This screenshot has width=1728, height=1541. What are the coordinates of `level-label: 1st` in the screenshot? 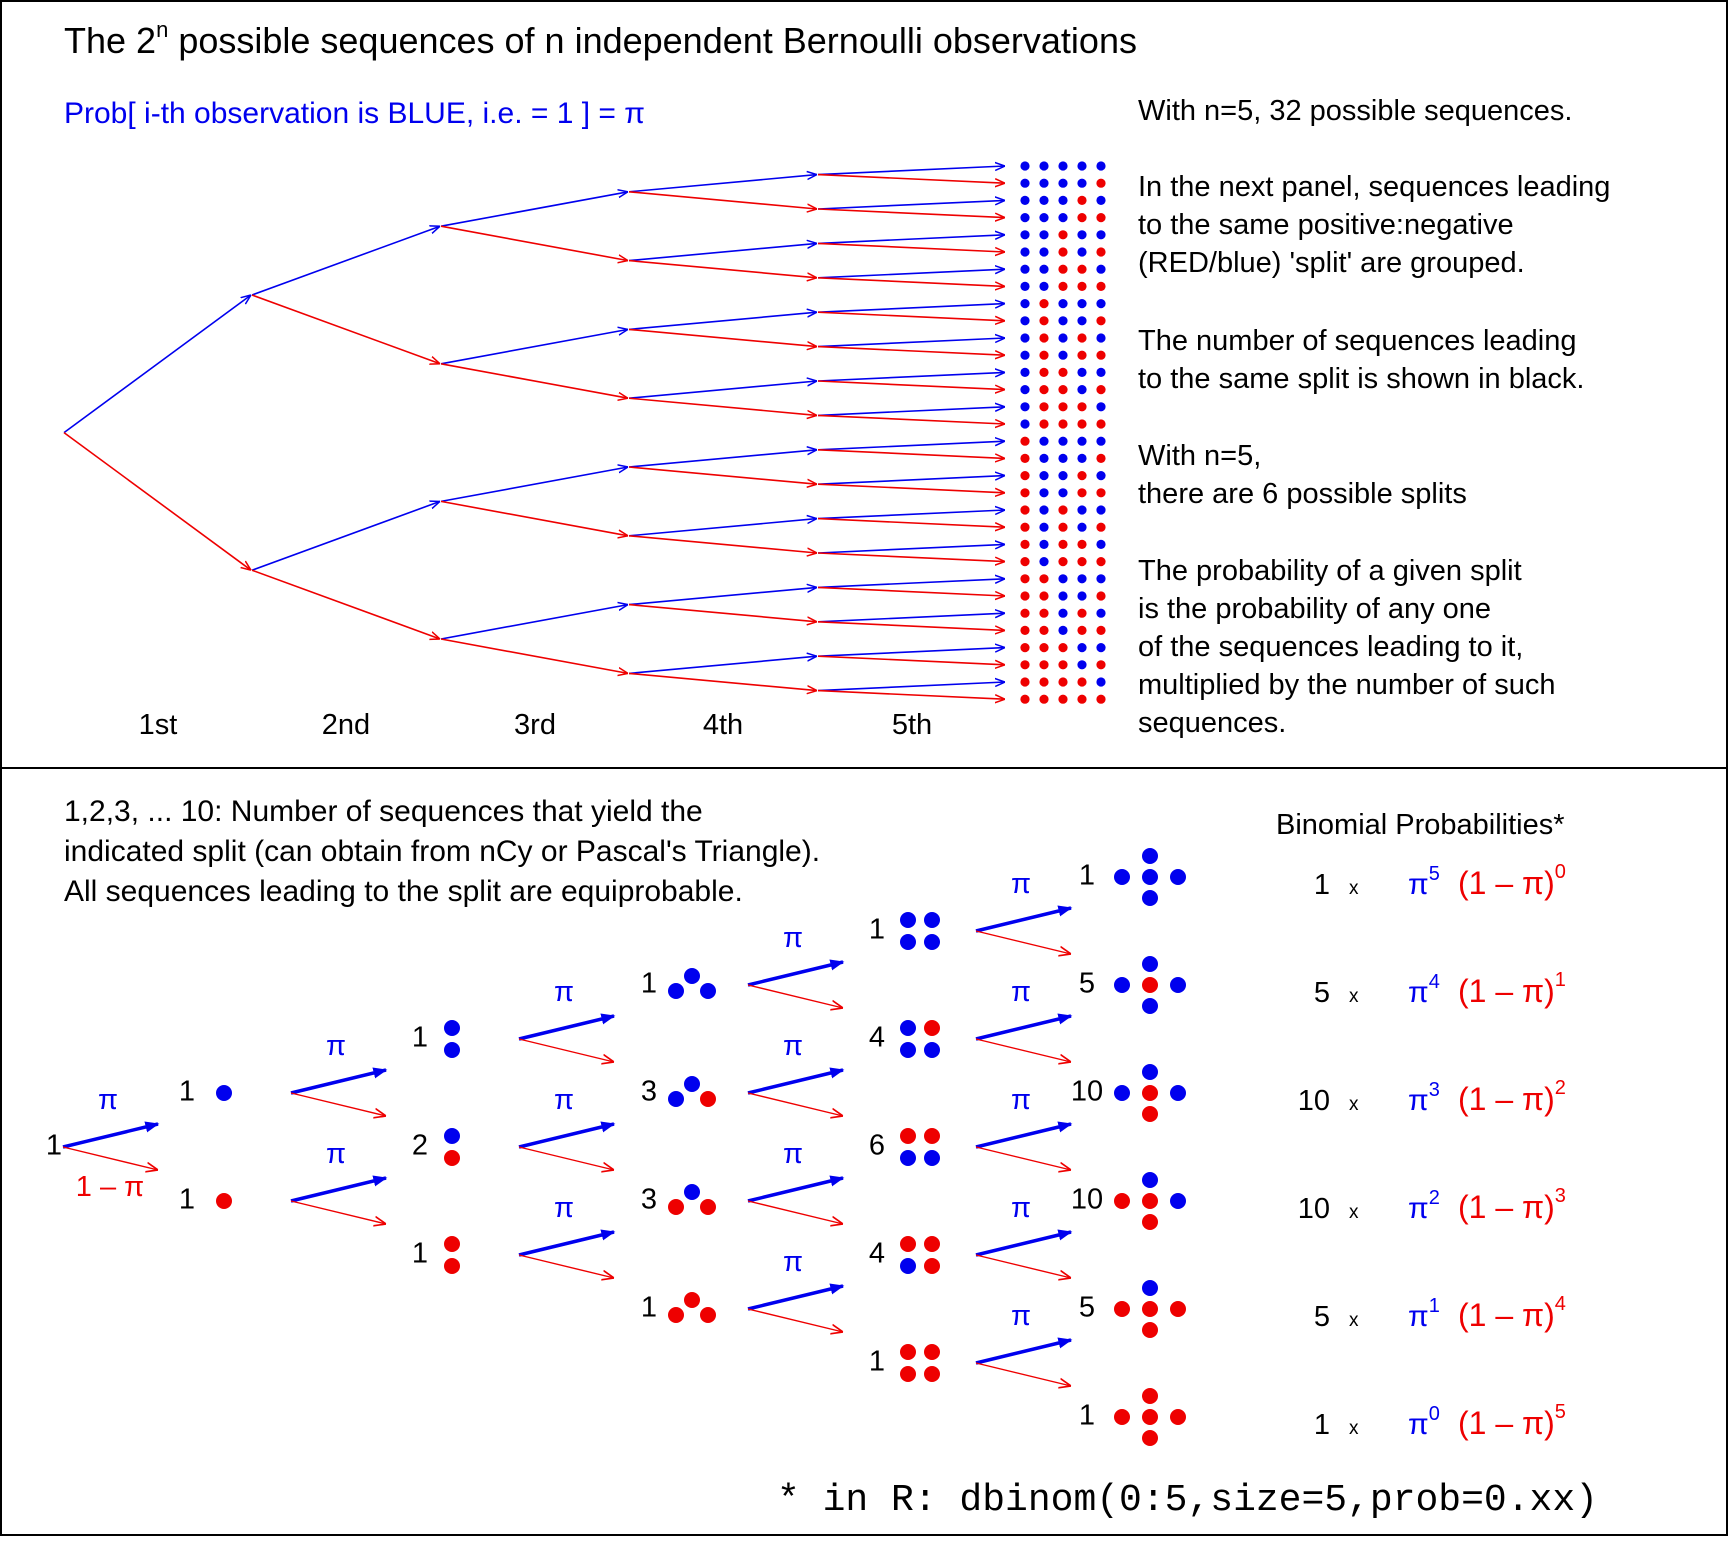 It's located at (158, 725).